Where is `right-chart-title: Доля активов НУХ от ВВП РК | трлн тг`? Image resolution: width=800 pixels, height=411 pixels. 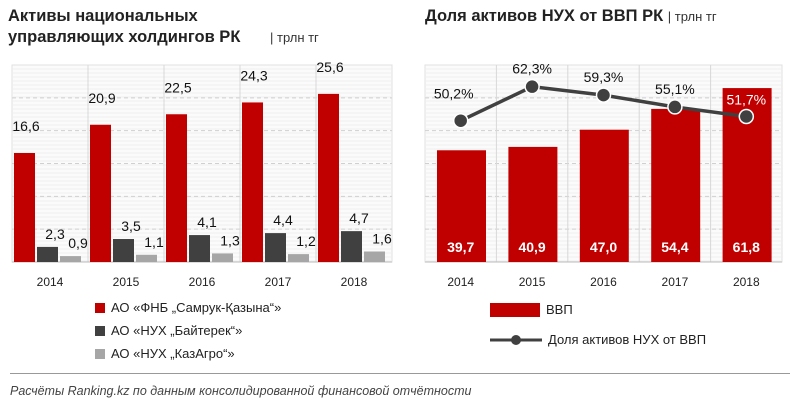
right-chart-title: Доля активов НУХ от ВВП РК | трлн тг is located at coordinates (571, 16).